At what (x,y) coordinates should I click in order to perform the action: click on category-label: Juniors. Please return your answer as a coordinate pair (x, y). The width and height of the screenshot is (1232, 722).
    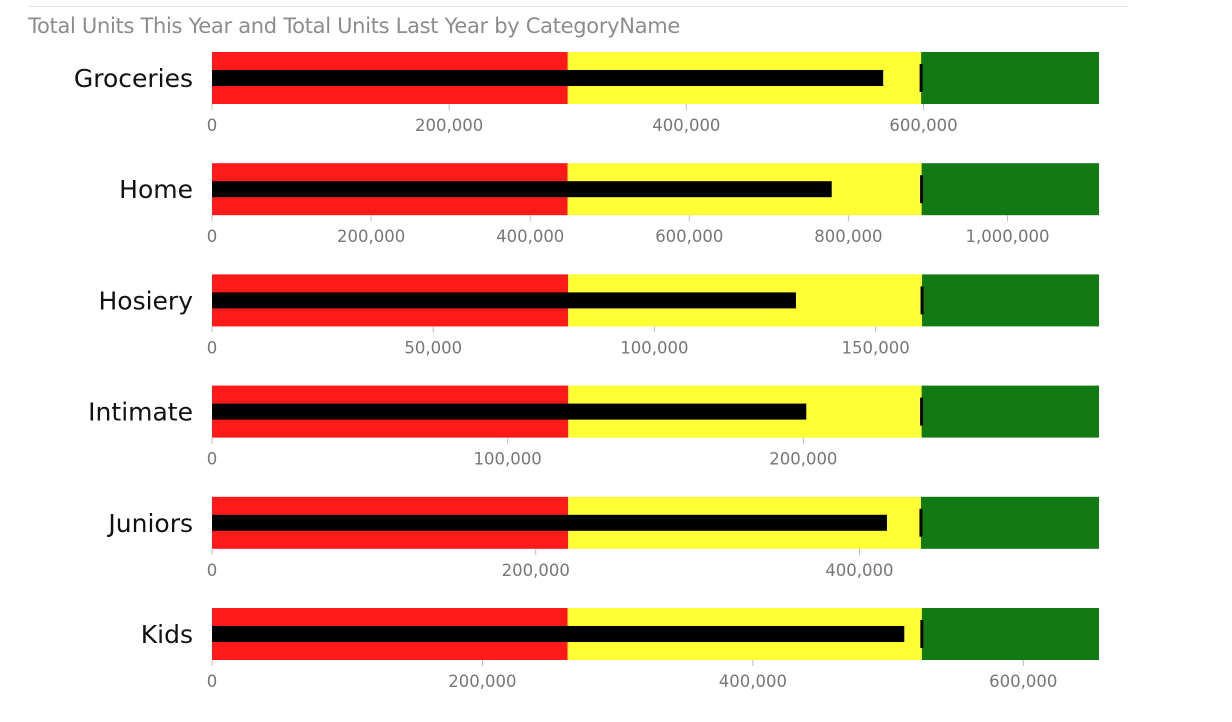
    Looking at the image, I should click on (149, 523).